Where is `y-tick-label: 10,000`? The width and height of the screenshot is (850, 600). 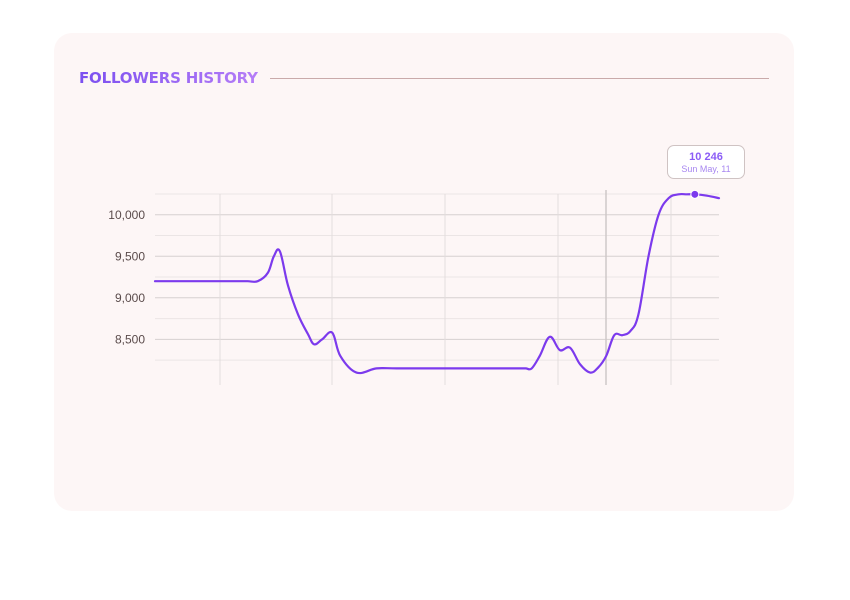
y-tick-label: 10,000 is located at coordinates (126, 215).